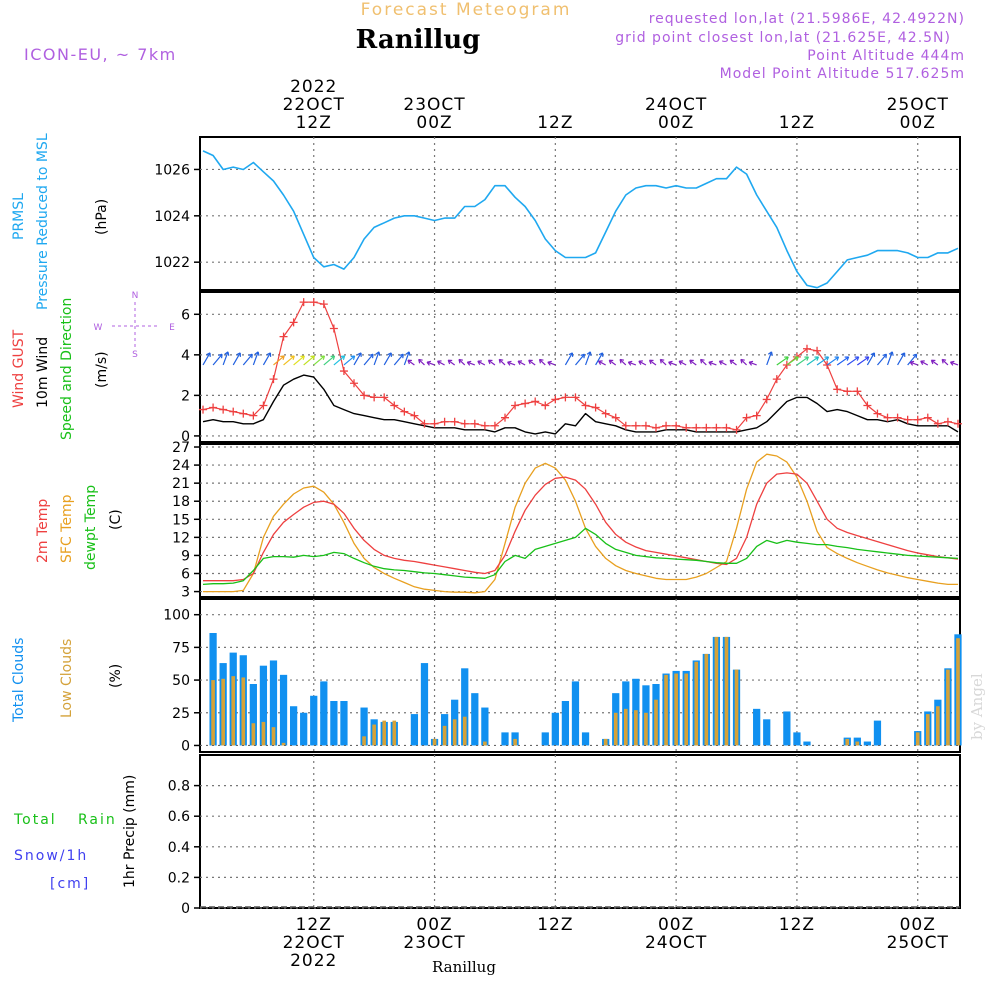 The image size is (1000, 1000). I want to click on ytick-label-temp: 21, so click(181, 484).